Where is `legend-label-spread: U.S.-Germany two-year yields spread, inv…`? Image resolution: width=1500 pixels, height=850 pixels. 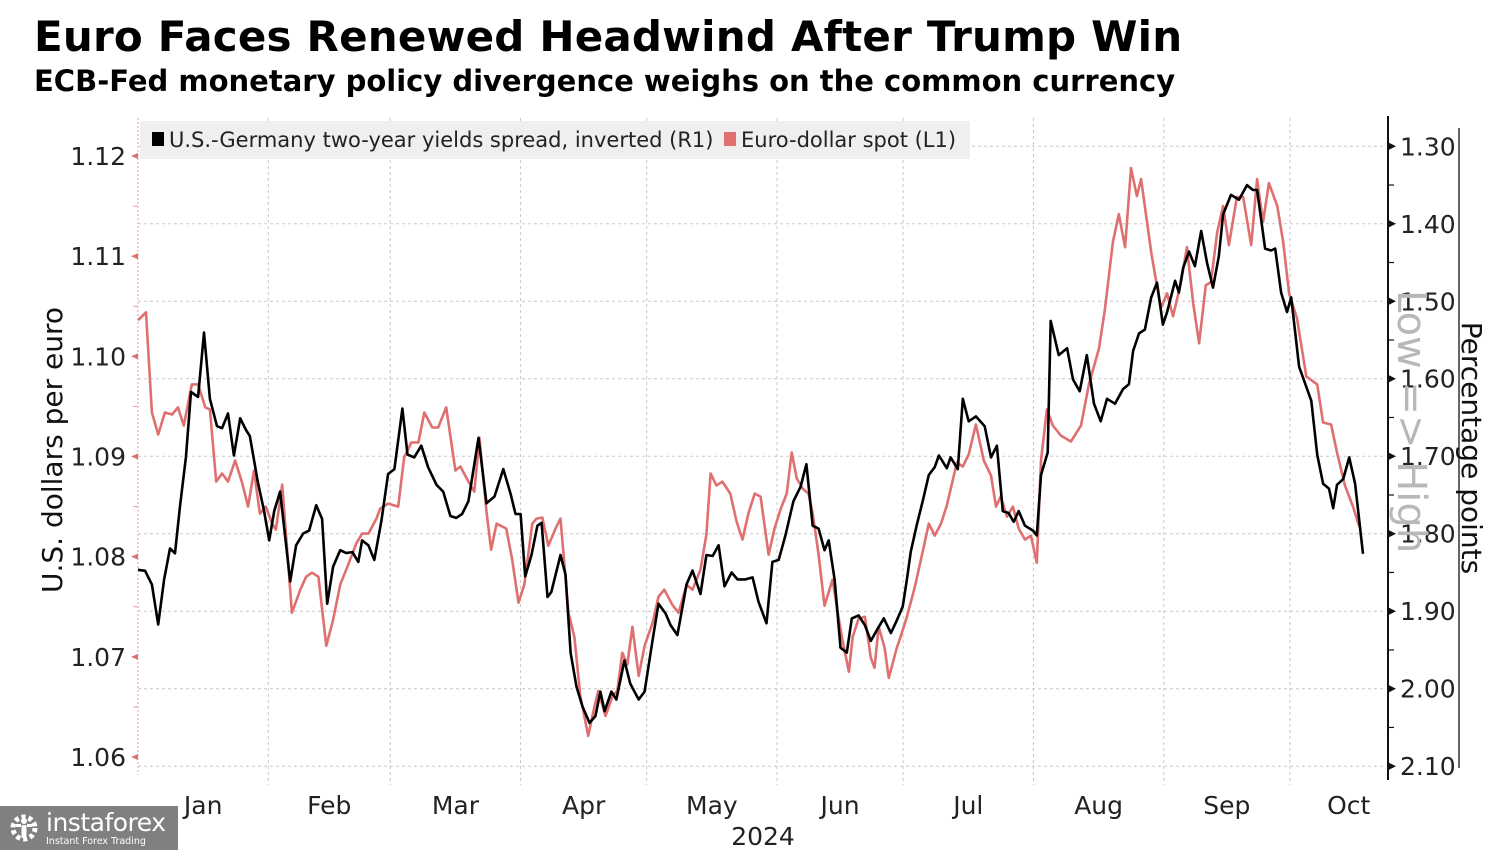 legend-label-spread: U.S.-Germany two-year yields spread, inv… is located at coordinates (441, 140).